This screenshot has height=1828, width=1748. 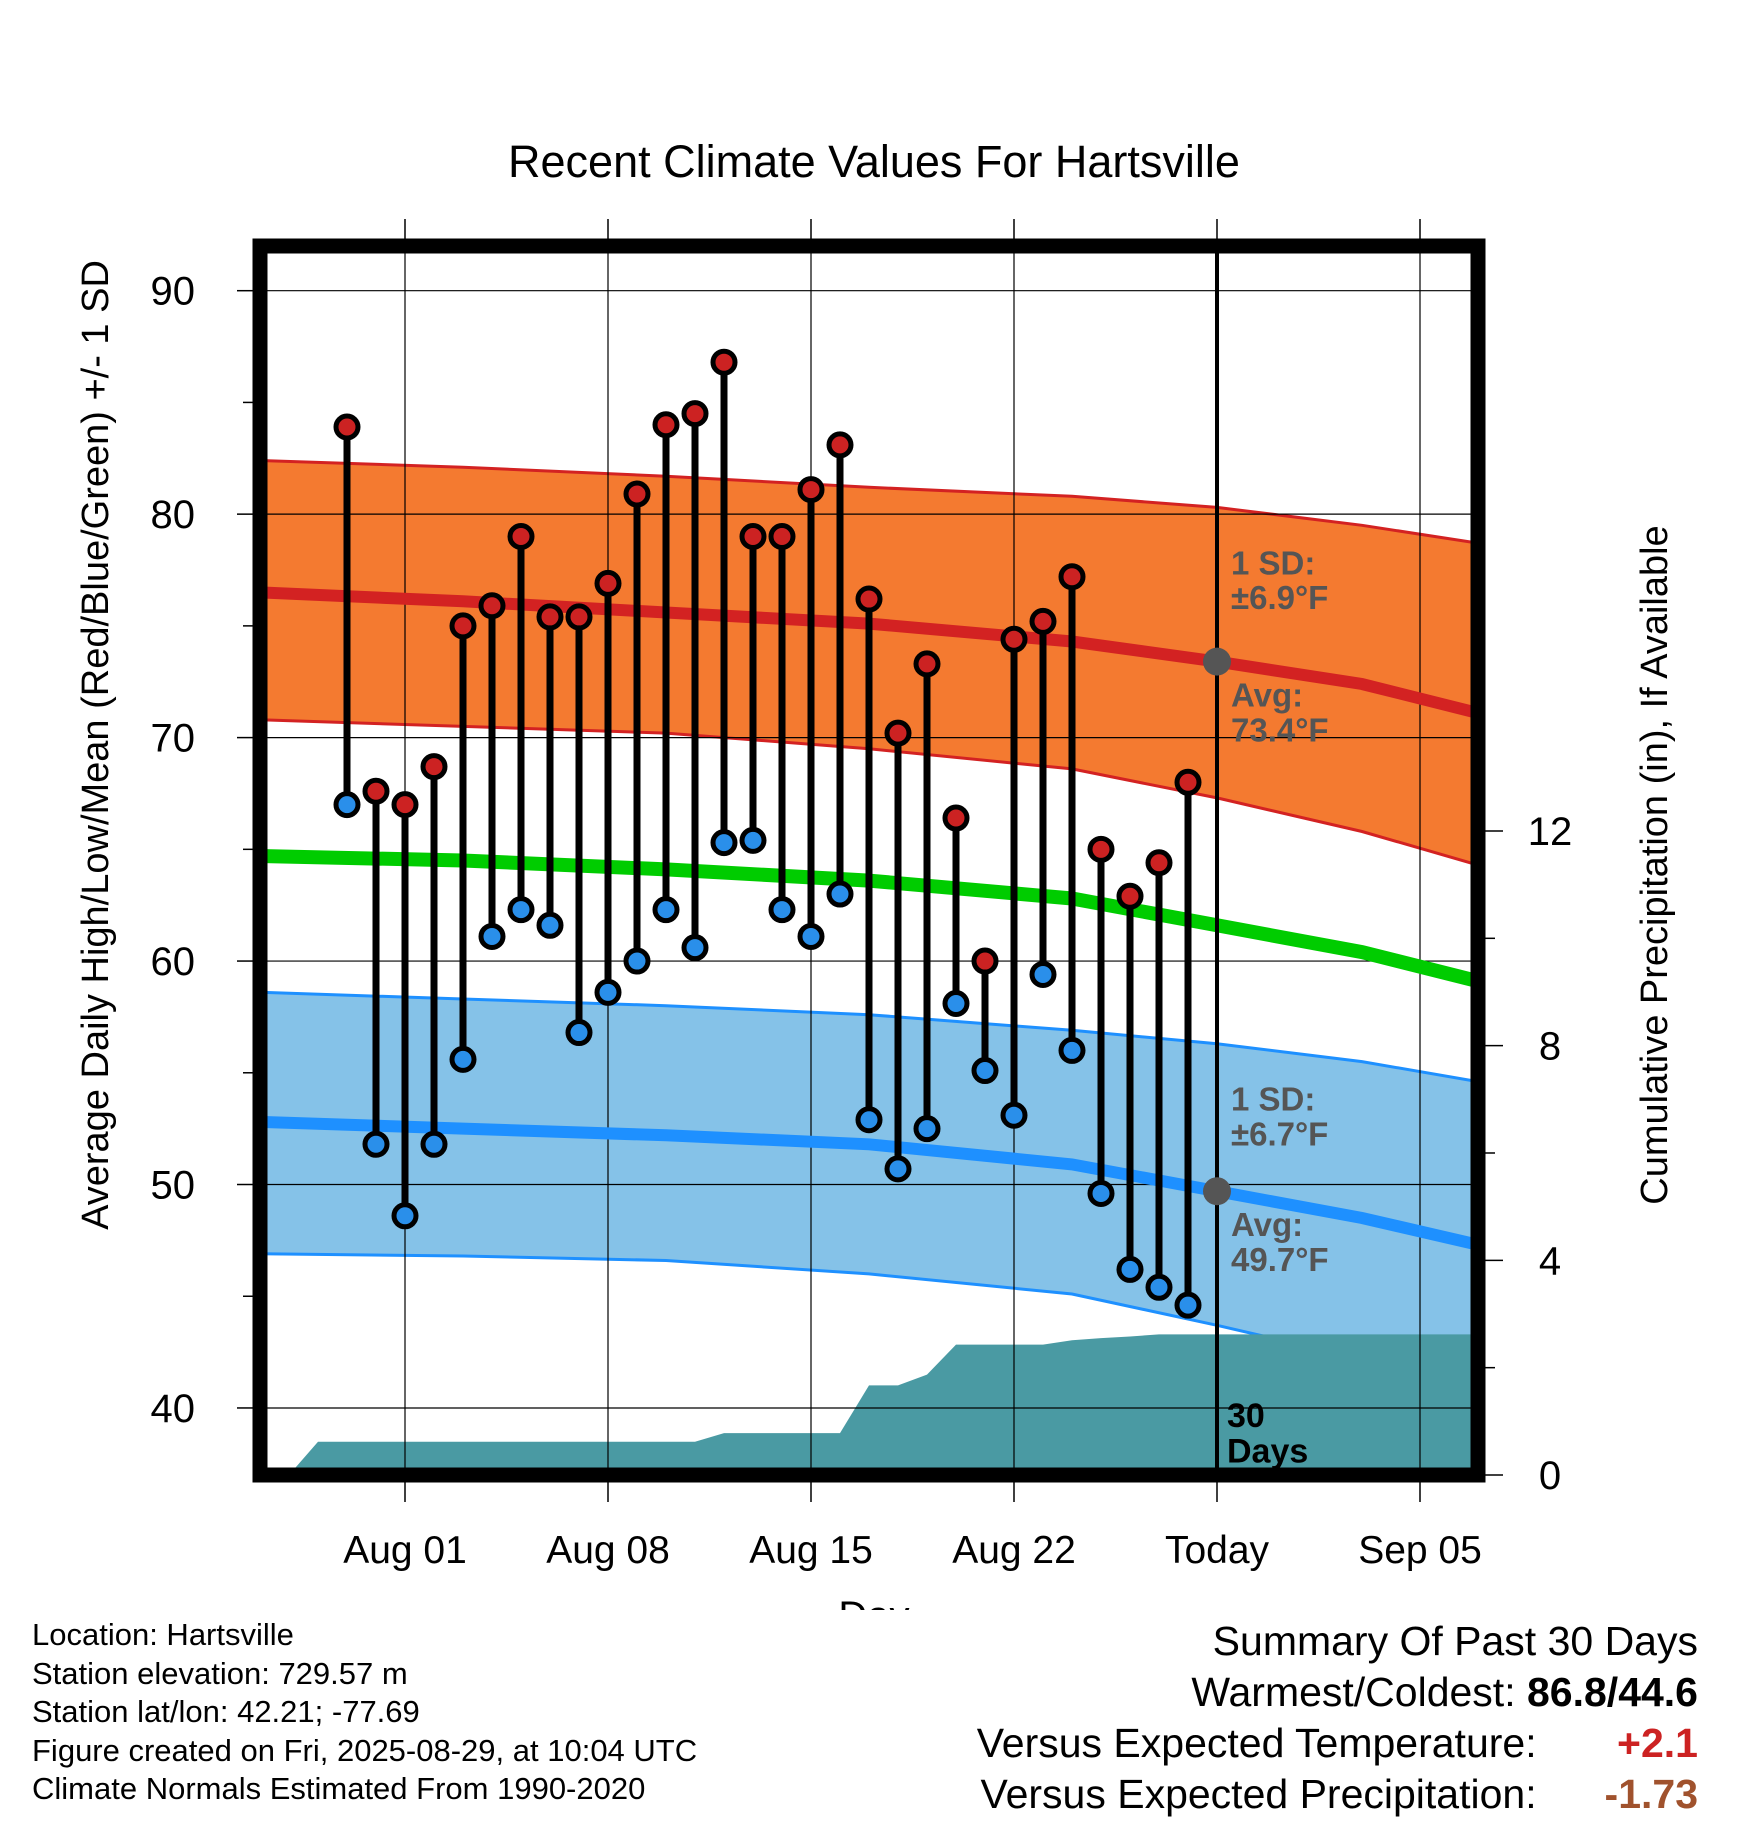 What do you see at coordinates (1217, 1191) in the screenshot?
I see `today-low-avg-marker` at bounding box center [1217, 1191].